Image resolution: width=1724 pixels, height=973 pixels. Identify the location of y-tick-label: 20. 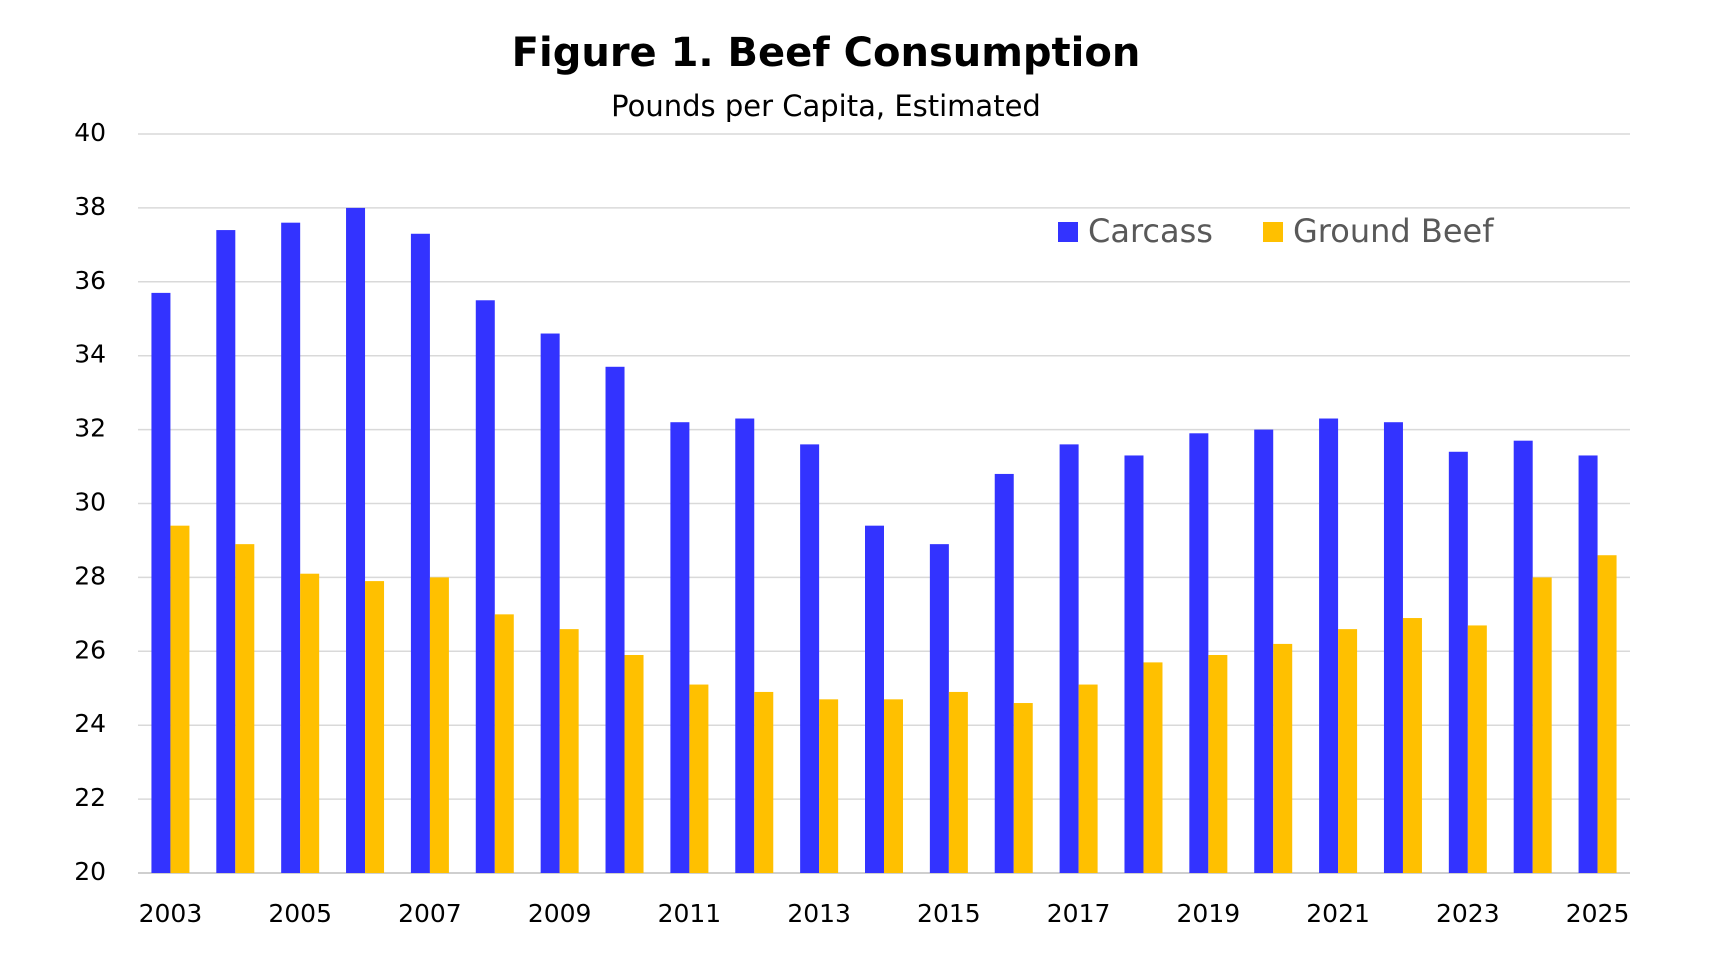
(90, 871).